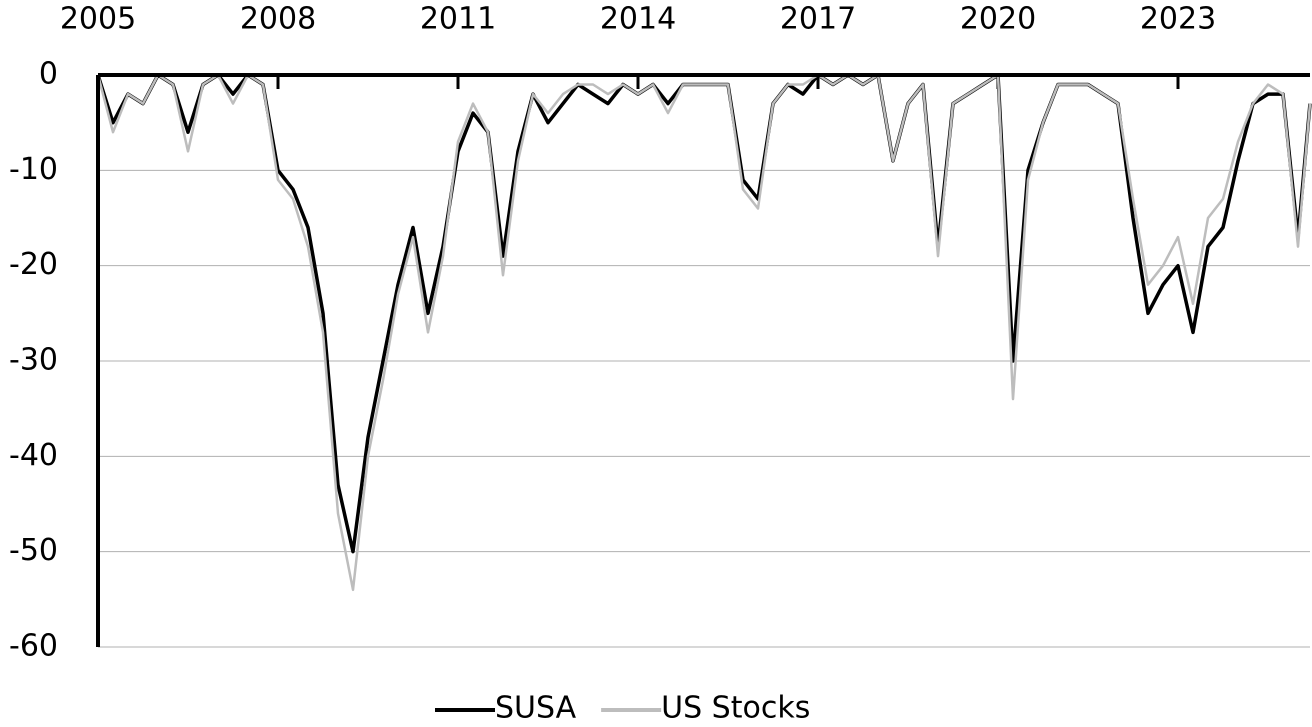 The height and width of the screenshot is (727, 1312). Describe the element at coordinates (33, 360) in the screenshot. I see `y-tick-label: -30` at that location.